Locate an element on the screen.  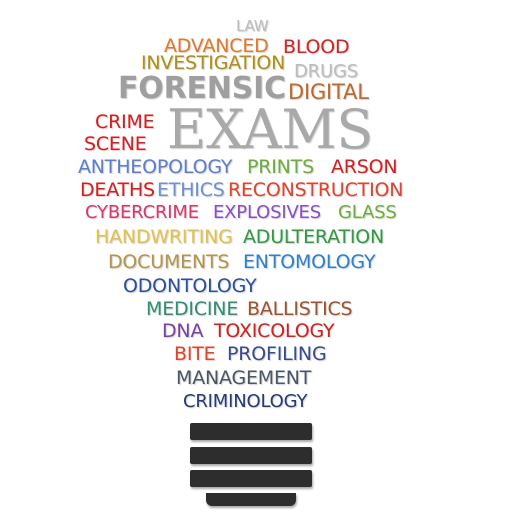
word-investigation: INVESTIGATION is located at coordinates (213, 63).